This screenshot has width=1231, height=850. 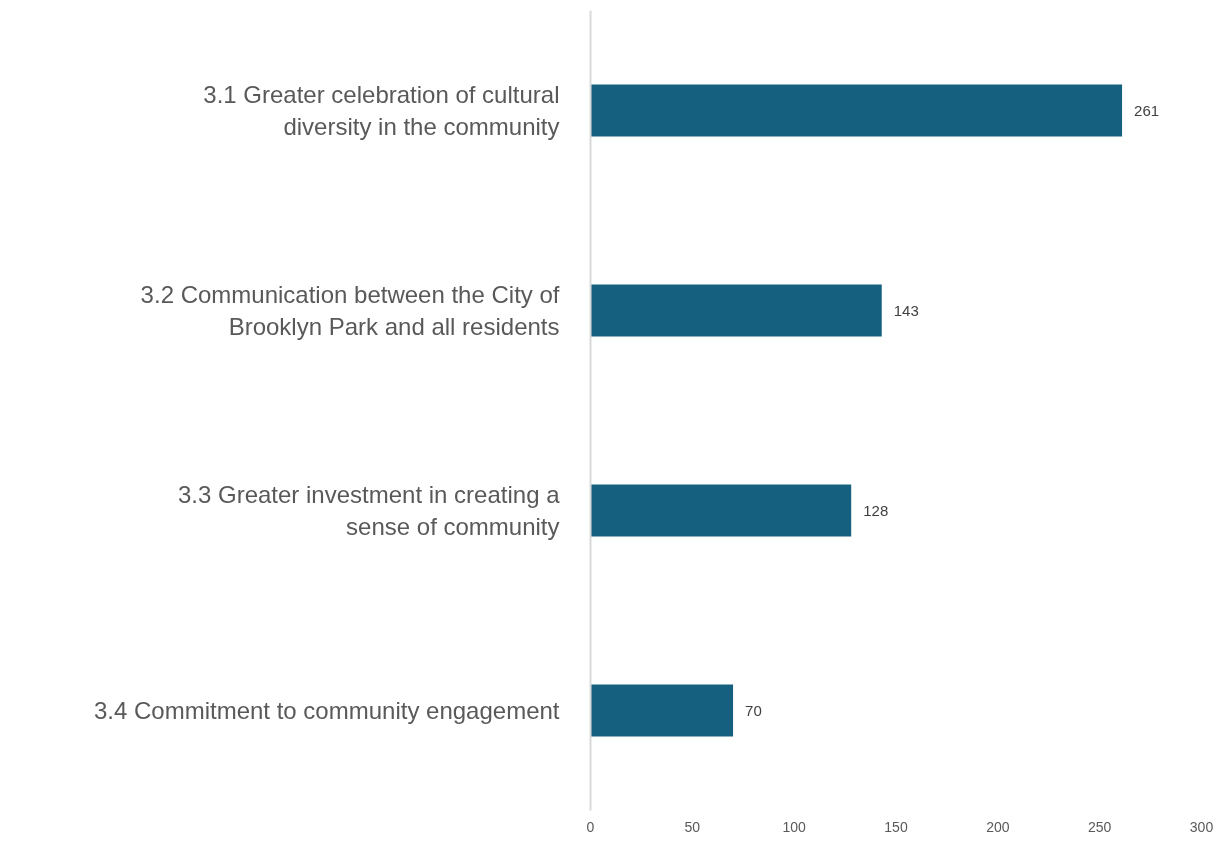 What do you see at coordinates (326, 710) in the screenshot?
I see `y-tick-label: 3.4 Commitment to community engagement` at bounding box center [326, 710].